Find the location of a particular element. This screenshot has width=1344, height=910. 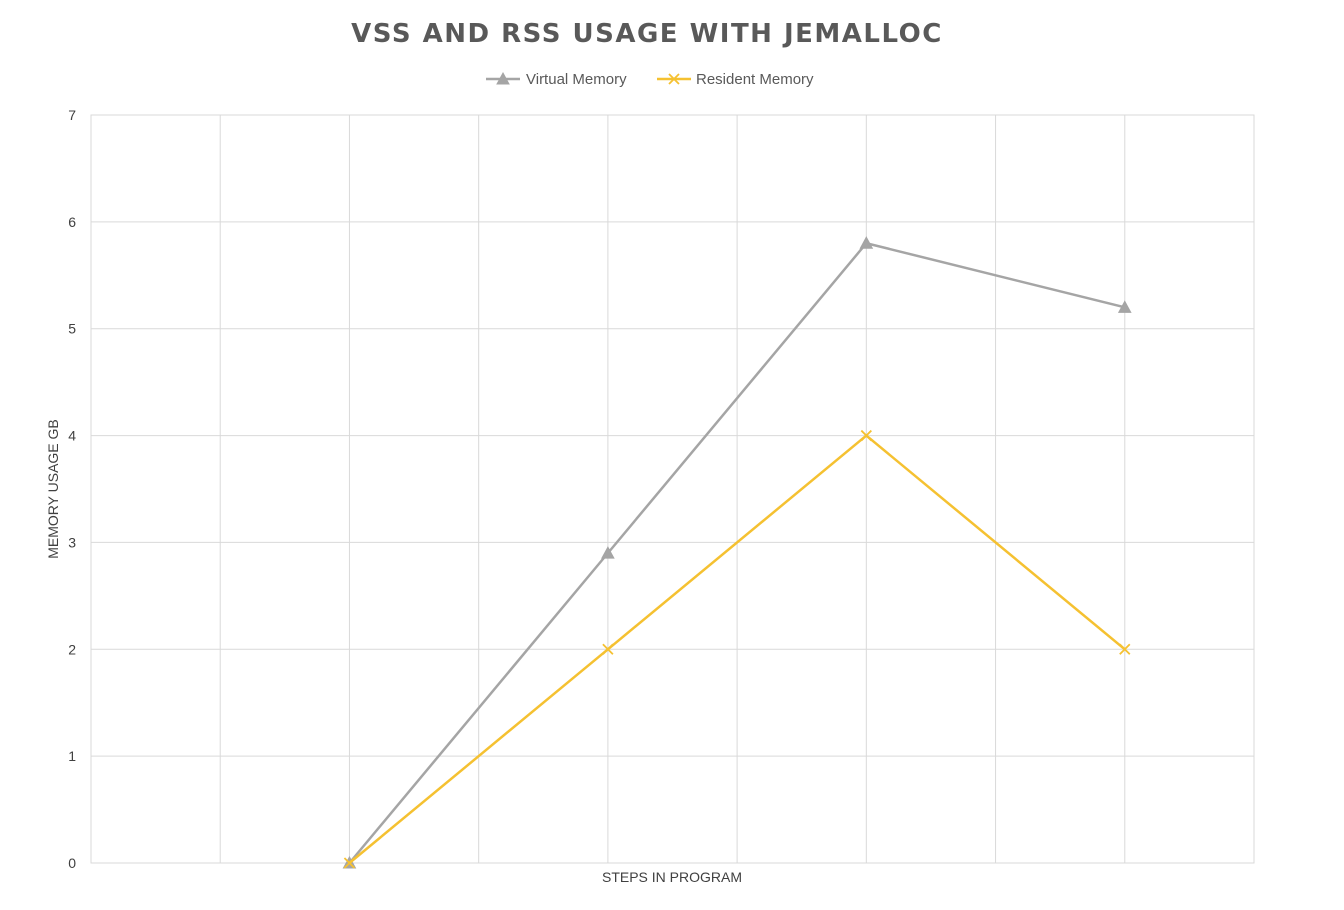

y-axis-ticks: 0 1 2 3 4 5 6 7 is located at coordinates (72, 489).